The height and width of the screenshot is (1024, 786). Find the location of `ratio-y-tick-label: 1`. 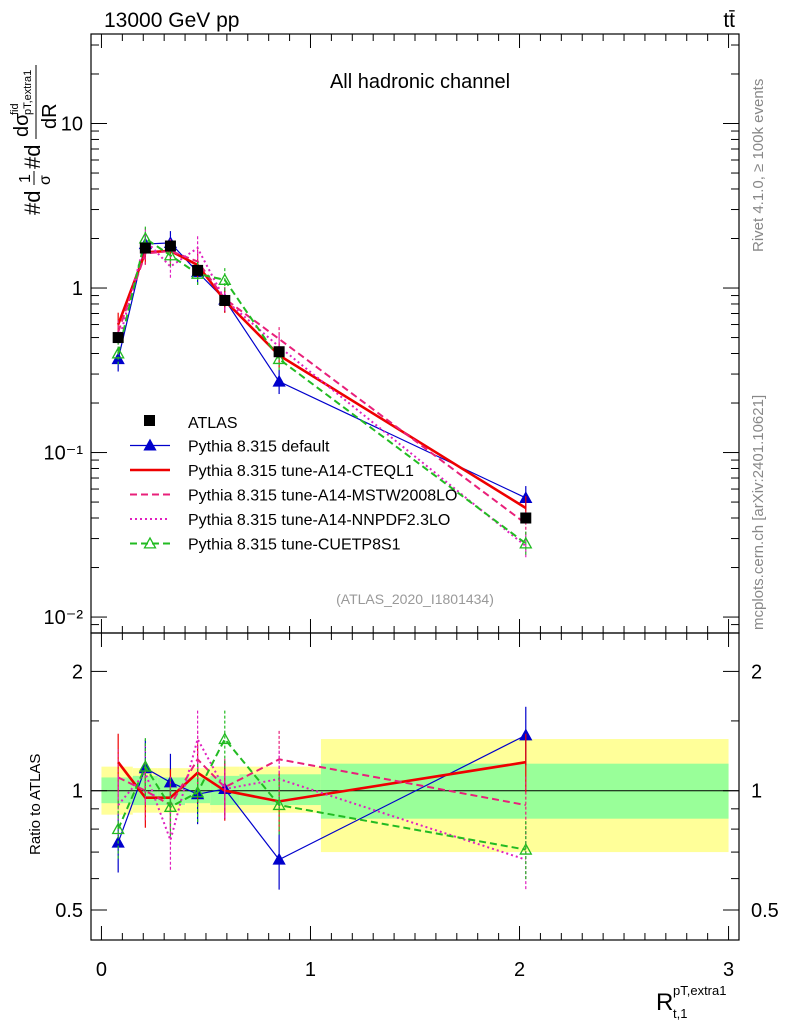

ratio-y-tick-label: 1 is located at coordinates (77, 792).